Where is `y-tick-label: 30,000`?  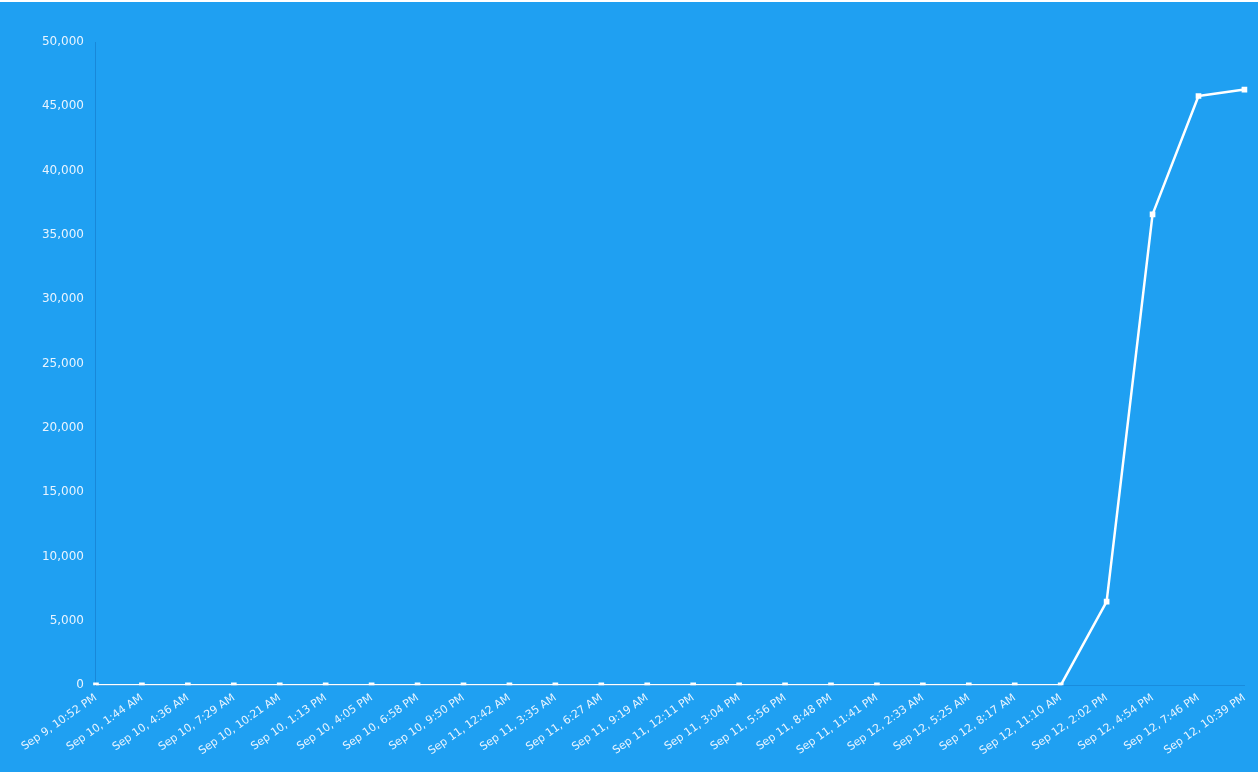 y-tick-label: 30,000 is located at coordinates (62, 298).